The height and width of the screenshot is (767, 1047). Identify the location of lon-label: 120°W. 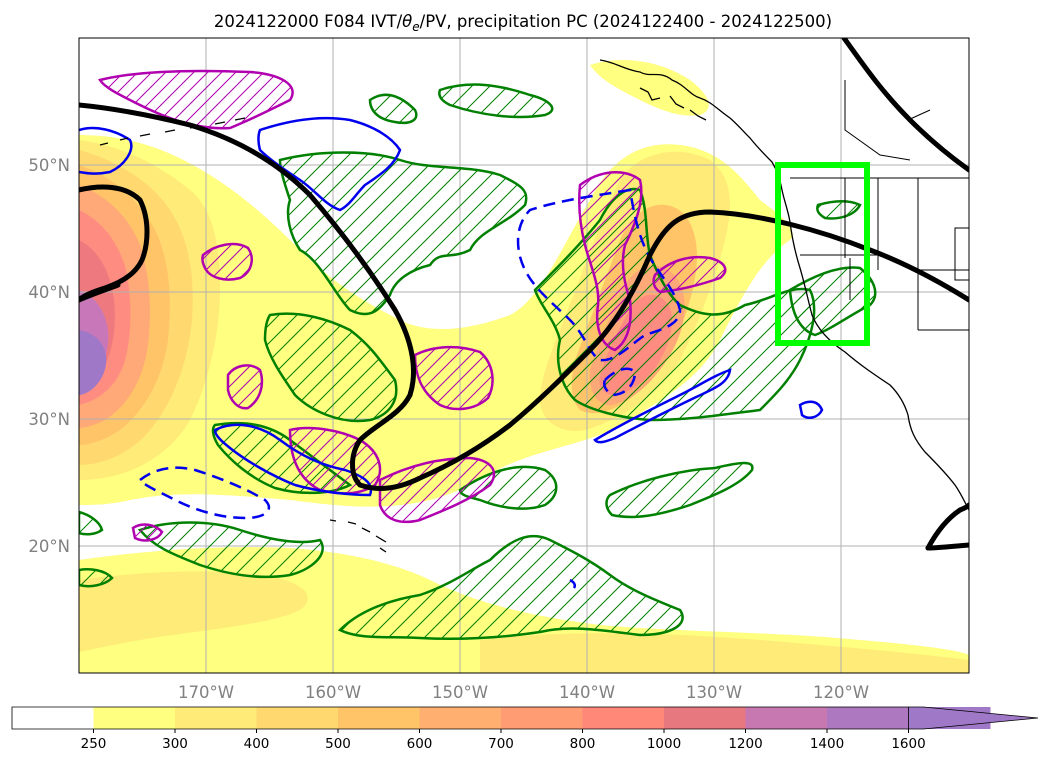
(841, 692).